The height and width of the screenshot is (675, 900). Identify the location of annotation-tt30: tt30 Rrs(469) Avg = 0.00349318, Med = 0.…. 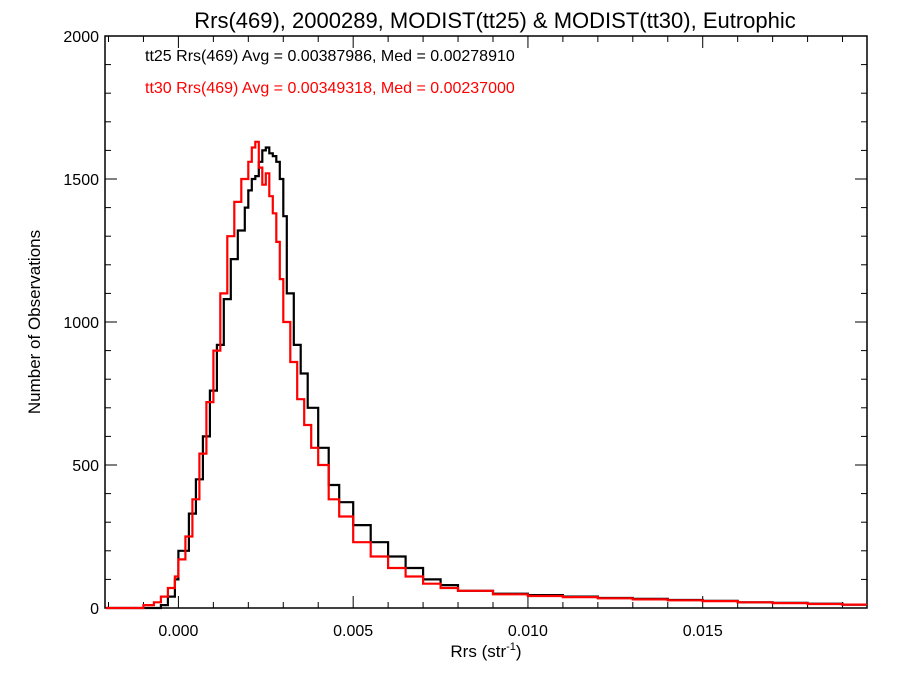
(330, 88).